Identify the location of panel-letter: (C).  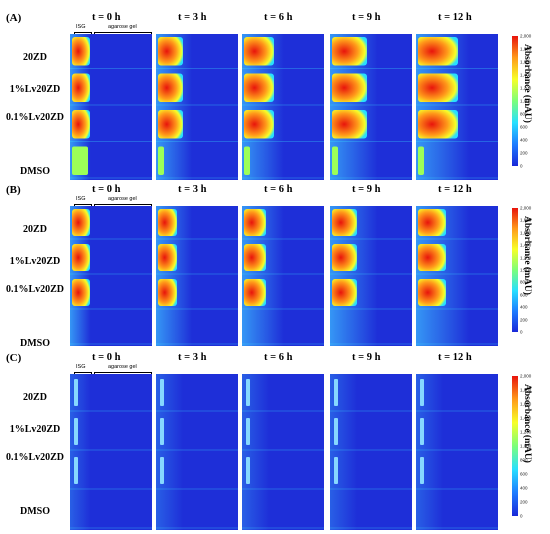
(14, 358).